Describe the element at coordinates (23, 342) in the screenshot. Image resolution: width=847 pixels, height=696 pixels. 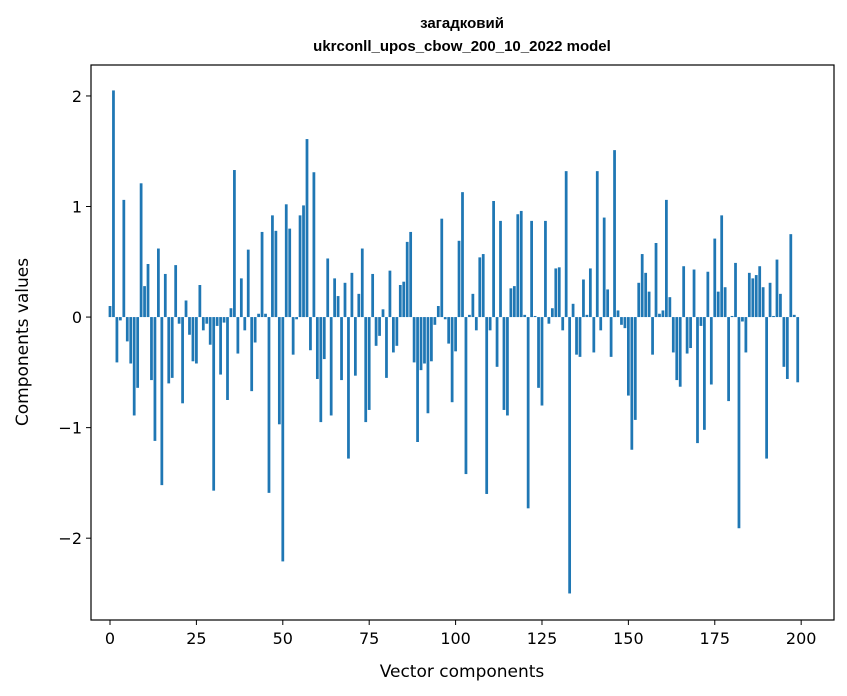
I see `y-axis-label: Components values` at that location.